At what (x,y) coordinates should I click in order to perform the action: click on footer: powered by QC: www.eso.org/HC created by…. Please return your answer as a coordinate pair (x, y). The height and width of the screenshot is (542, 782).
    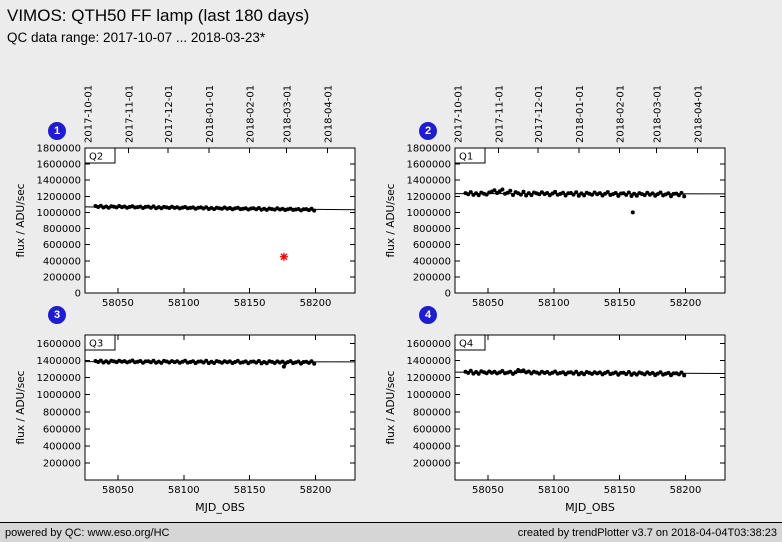
    Looking at the image, I should click on (391, 532).